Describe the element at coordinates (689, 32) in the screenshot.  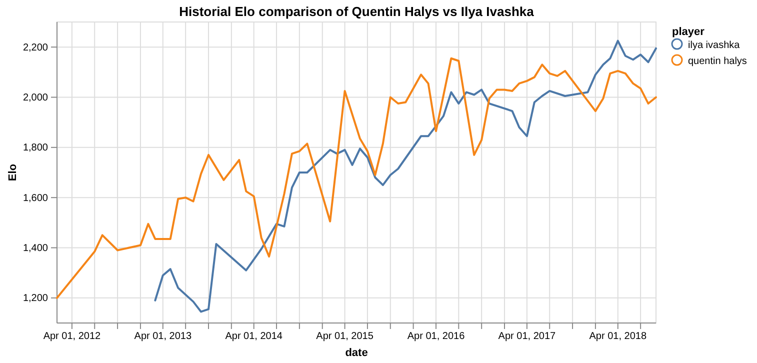
I see `legend-title: player` at that location.